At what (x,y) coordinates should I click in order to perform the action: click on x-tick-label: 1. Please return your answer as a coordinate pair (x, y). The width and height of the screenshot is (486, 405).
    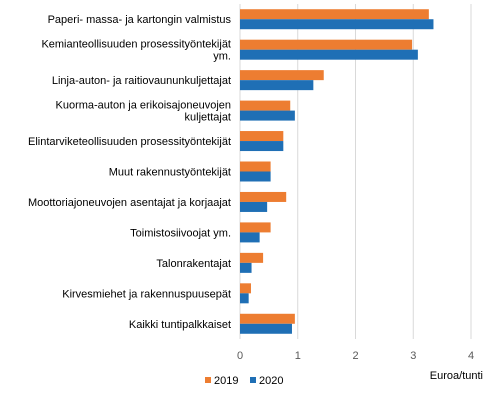
    Looking at the image, I should click on (298, 356).